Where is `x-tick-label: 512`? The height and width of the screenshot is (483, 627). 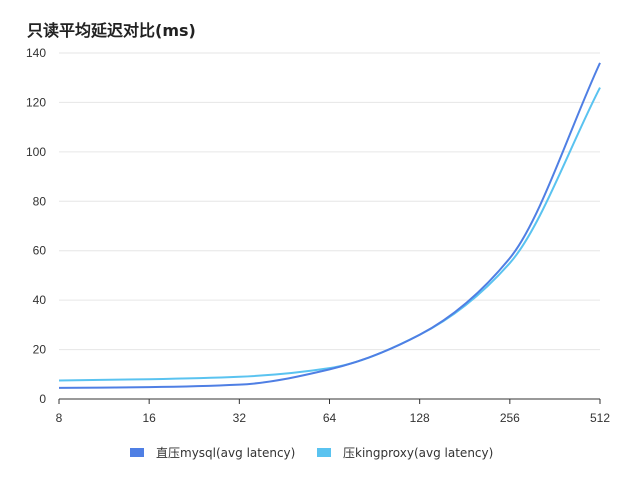
x-tick-label: 512 is located at coordinates (600, 418).